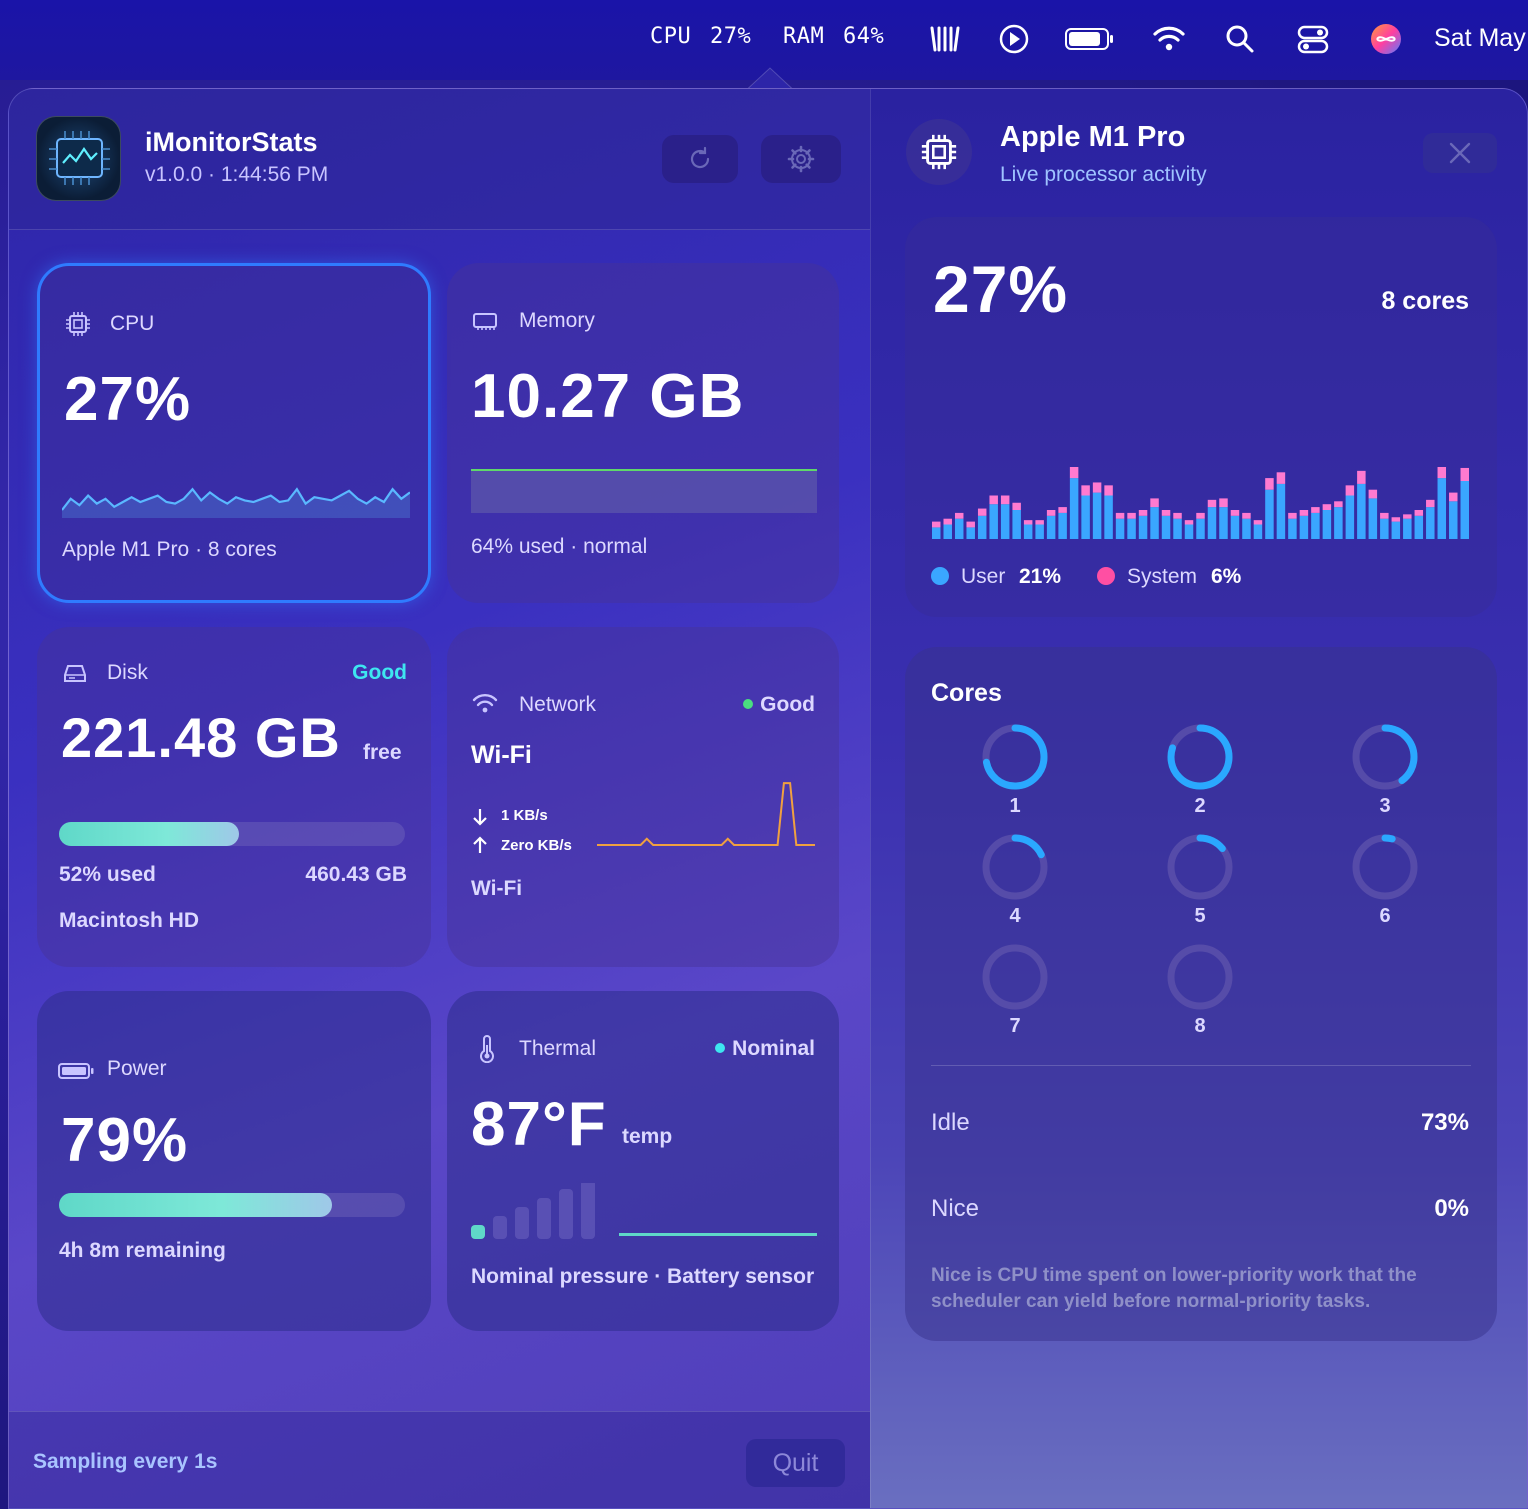 The height and width of the screenshot is (1509, 1528). Describe the element at coordinates (773, 1048) in the screenshot. I see `thermal-status: Nominal` at that location.